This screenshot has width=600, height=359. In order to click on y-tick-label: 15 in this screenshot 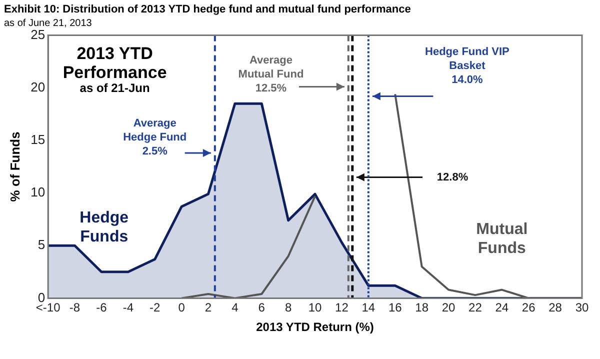, I will do `click(38, 139)`.